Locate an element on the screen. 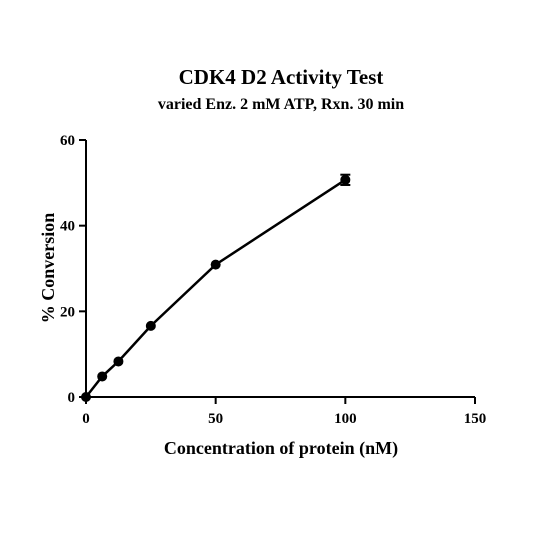 This screenshot has width=541, height=541. x-axis-label: Concentration of protein (nM) is located at coordinates (281, 448).